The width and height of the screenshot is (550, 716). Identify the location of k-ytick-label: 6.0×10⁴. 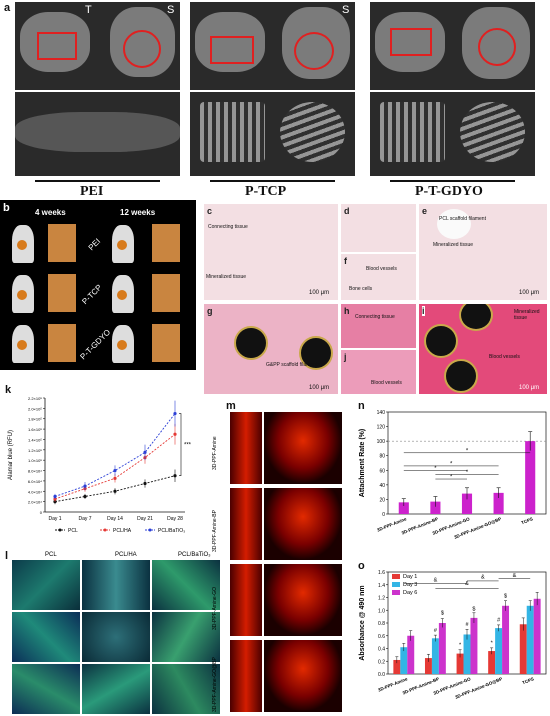
(35, 481).